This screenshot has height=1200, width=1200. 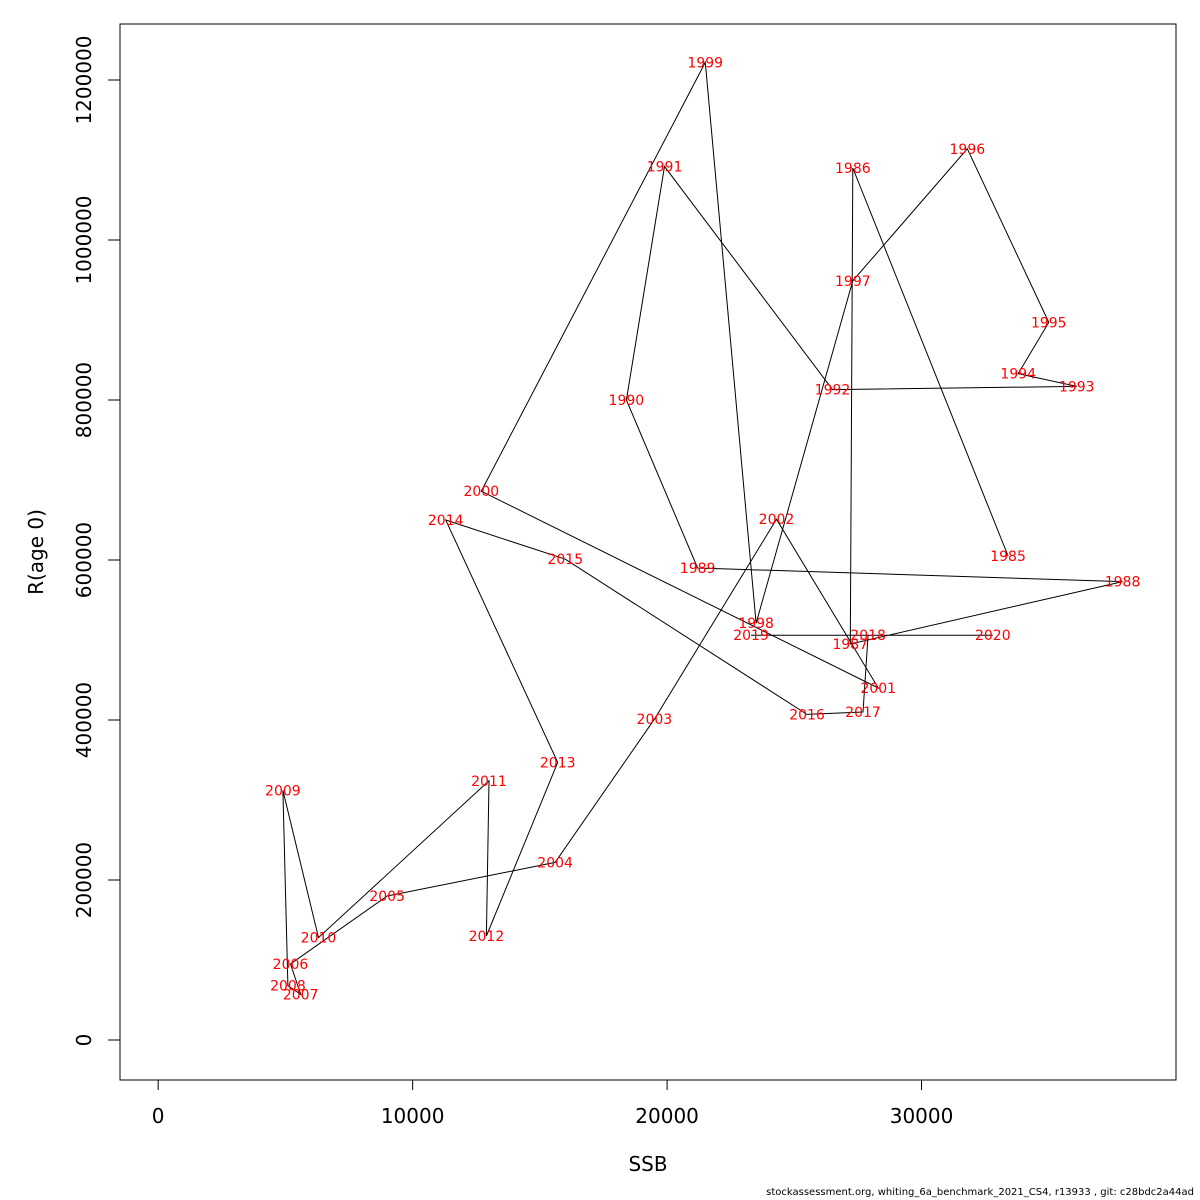 What do you see at coordinates (853, 282) in the screenshot?
I see `year-label: 1997` at bounding box center [853, 282].